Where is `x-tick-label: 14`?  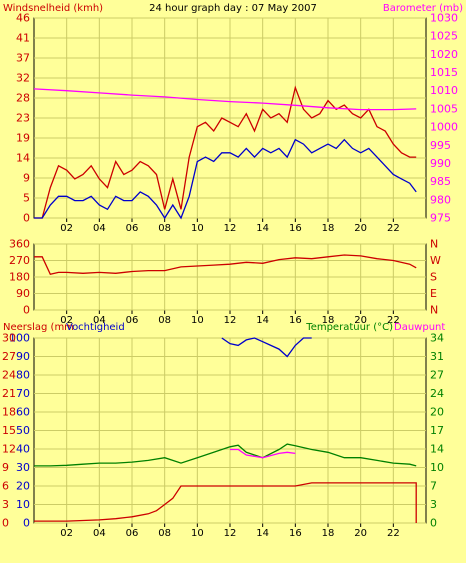
x-tick-label: 14 is located at coordinates (262, 320).